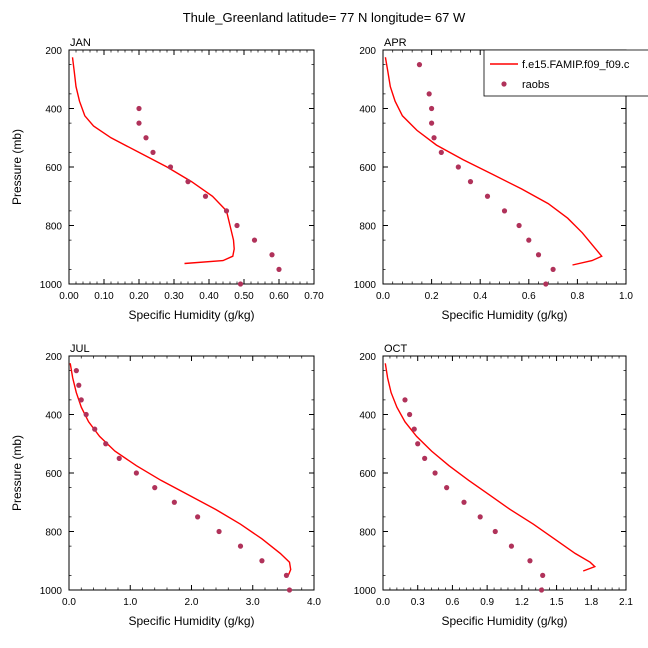 The width and height of the screenshot is (648, 648). I want to click on x-tick-label: 0.30, so click(174, 296).